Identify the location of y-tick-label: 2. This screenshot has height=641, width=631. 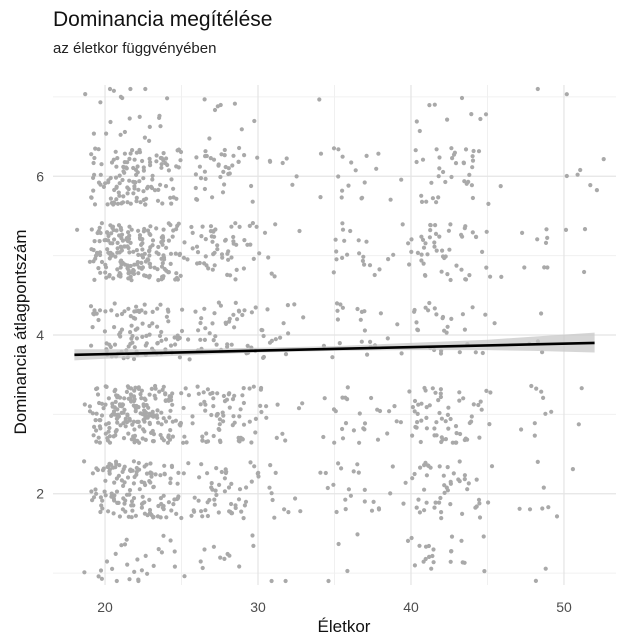
(40, 494).